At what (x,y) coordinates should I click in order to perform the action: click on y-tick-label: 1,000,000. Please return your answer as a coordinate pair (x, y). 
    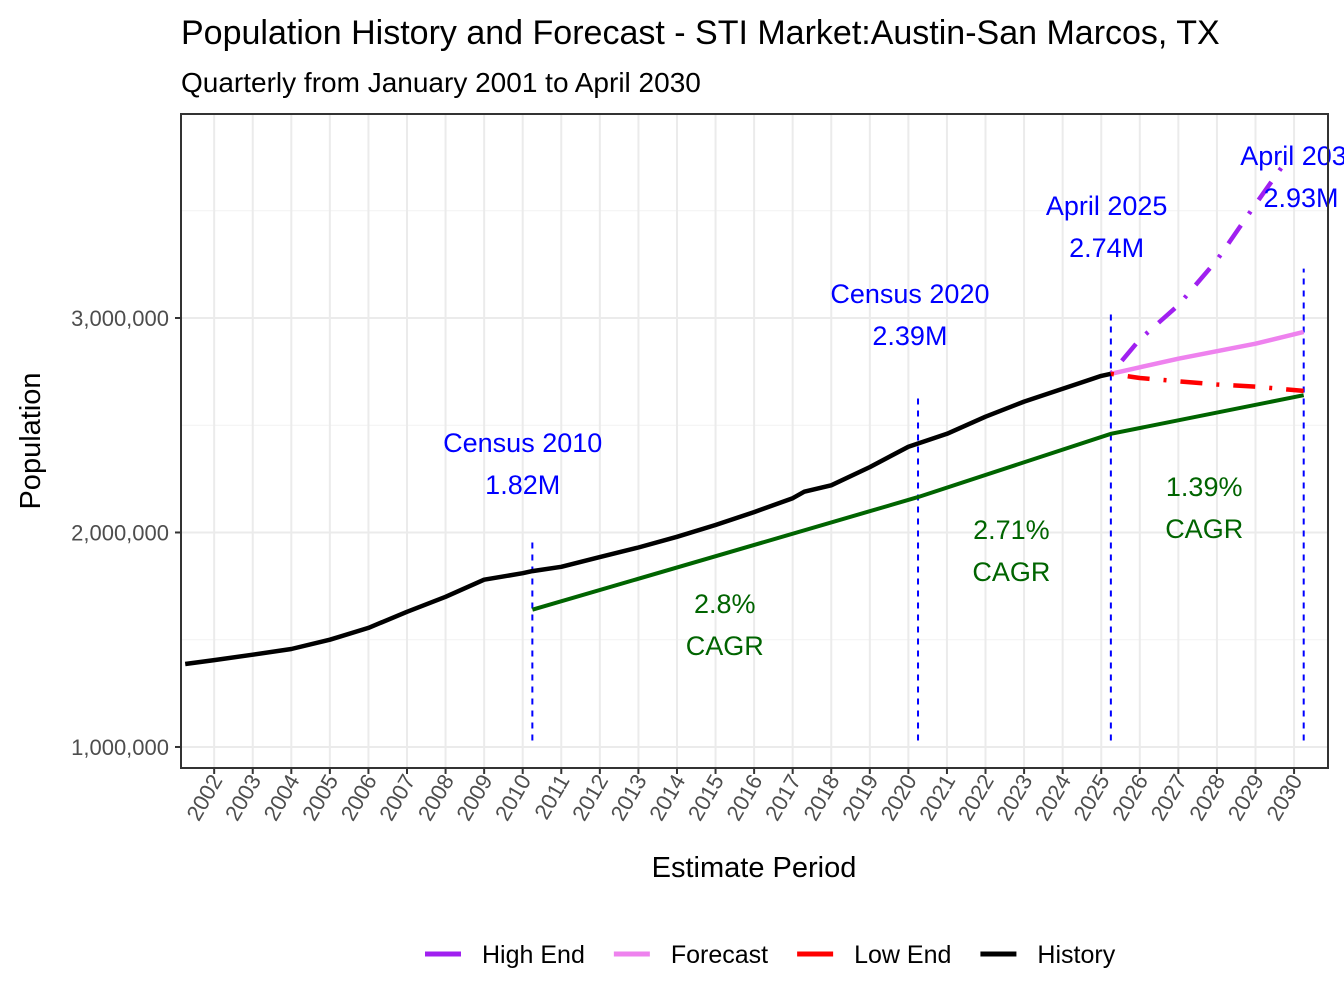
    Looking at the image, I should click on (120, 747).